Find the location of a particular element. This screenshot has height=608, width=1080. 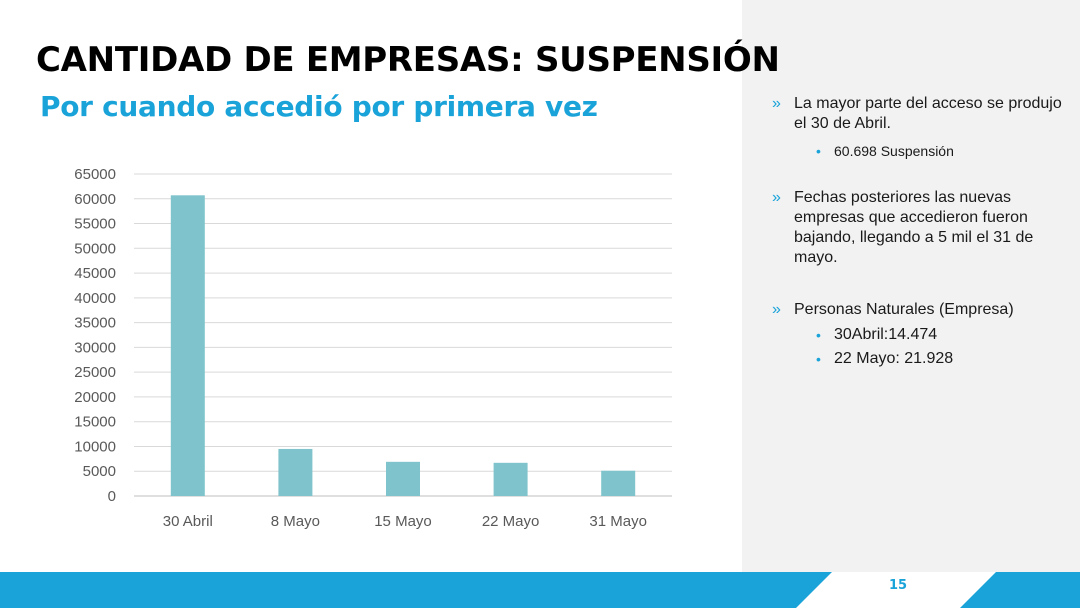

sub-bullet-text: 22 Mayo: 21.928 is located at coordinates (894, 358).